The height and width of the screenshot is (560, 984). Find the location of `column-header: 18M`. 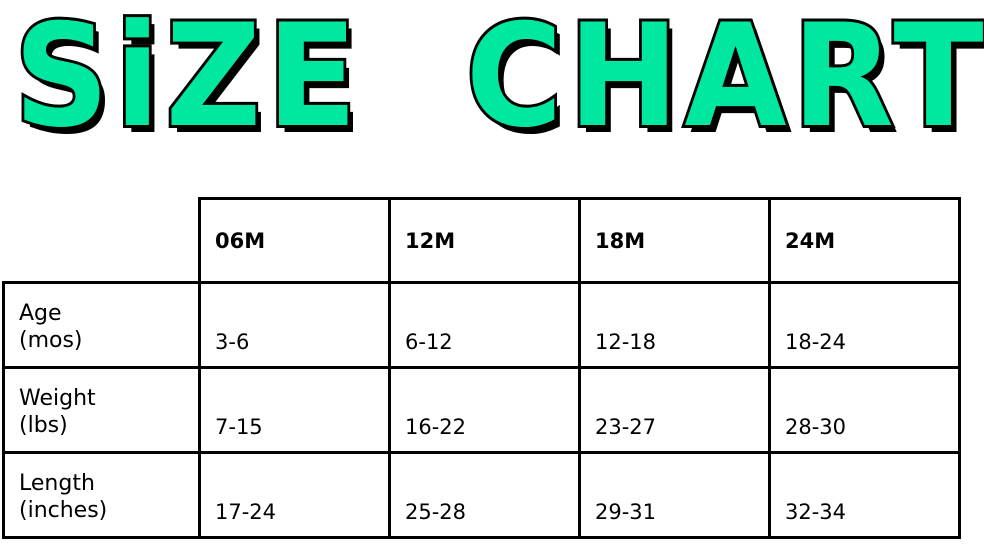

column-header: 18M is located at coordinates (674, 240).